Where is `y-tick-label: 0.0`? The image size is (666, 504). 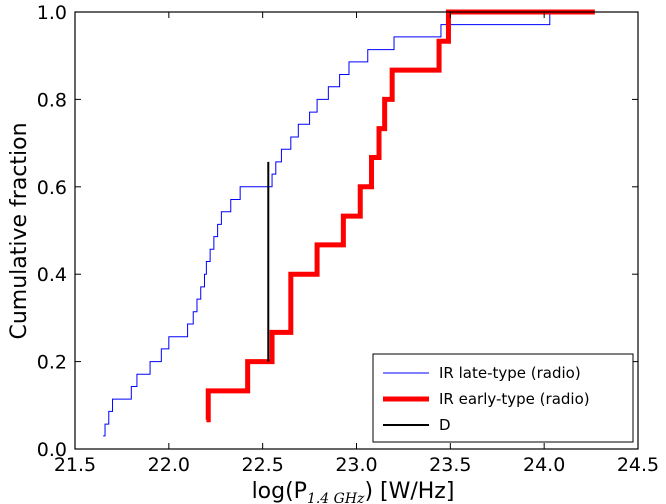 y-tick-label: 0.0 is located at coordinates (52, 450).